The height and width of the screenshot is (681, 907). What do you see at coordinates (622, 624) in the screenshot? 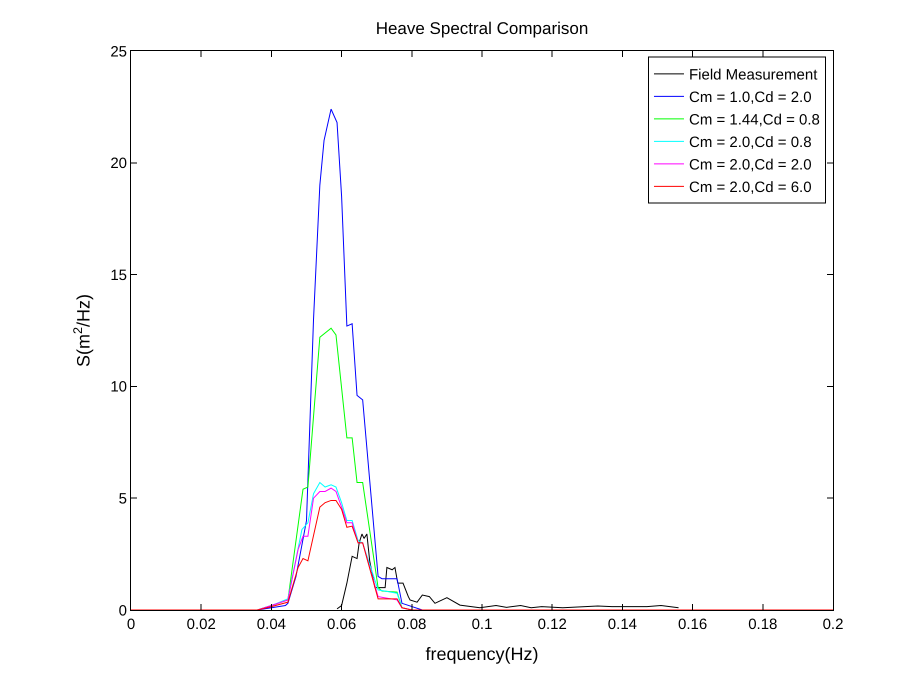
I see `x-tick-label: 0.14` at bounding box center [622, 624].